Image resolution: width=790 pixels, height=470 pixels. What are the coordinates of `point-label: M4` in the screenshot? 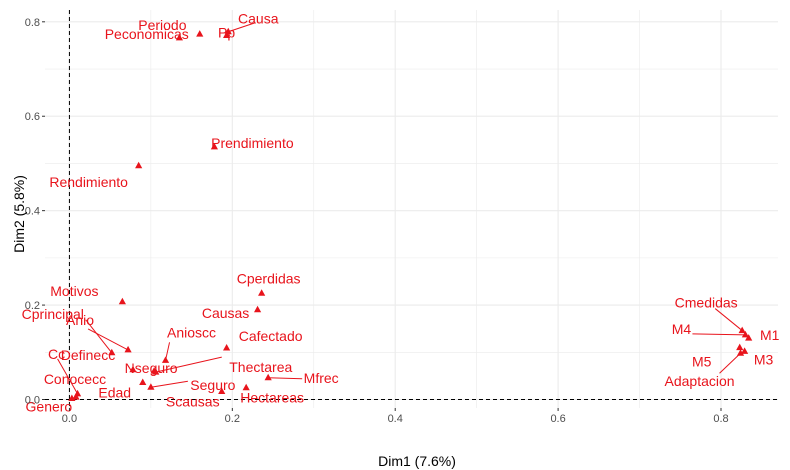 It's located at (682, 329).